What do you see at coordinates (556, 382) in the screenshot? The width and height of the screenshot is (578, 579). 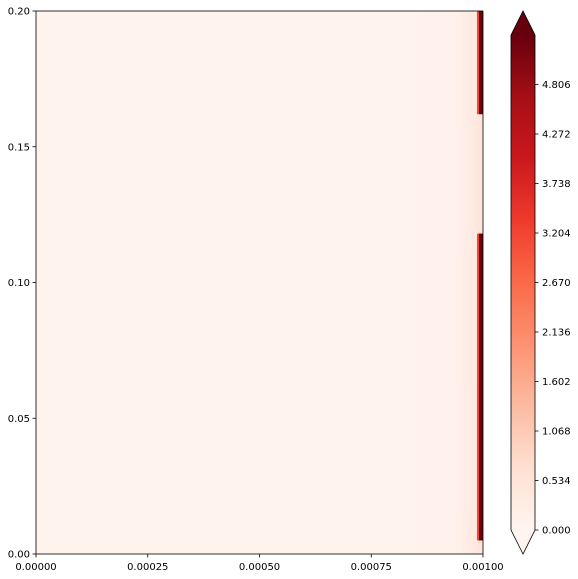 I see `colorbar-tick-label: 1.602` at bounding box center [556, 382].